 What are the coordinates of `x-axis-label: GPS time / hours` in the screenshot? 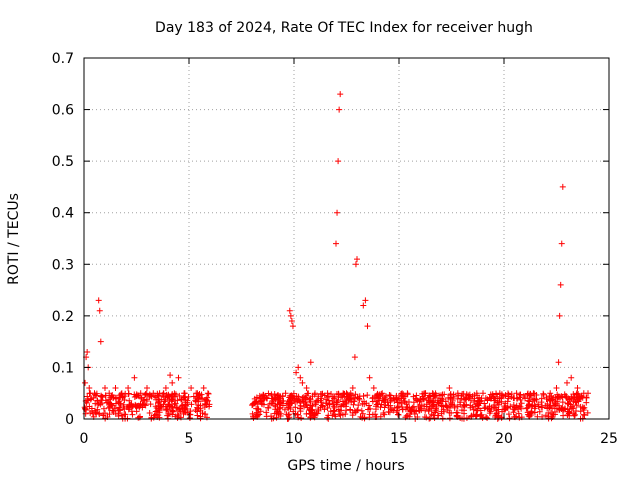 It's located at (345, 466).